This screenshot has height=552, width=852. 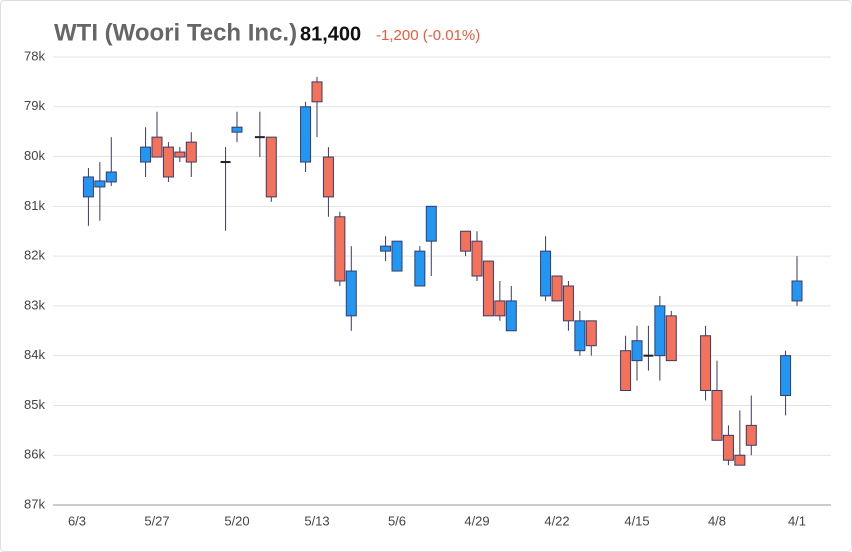 I want to click on x-tick-label: 4/22, so click(x=556, y=520).